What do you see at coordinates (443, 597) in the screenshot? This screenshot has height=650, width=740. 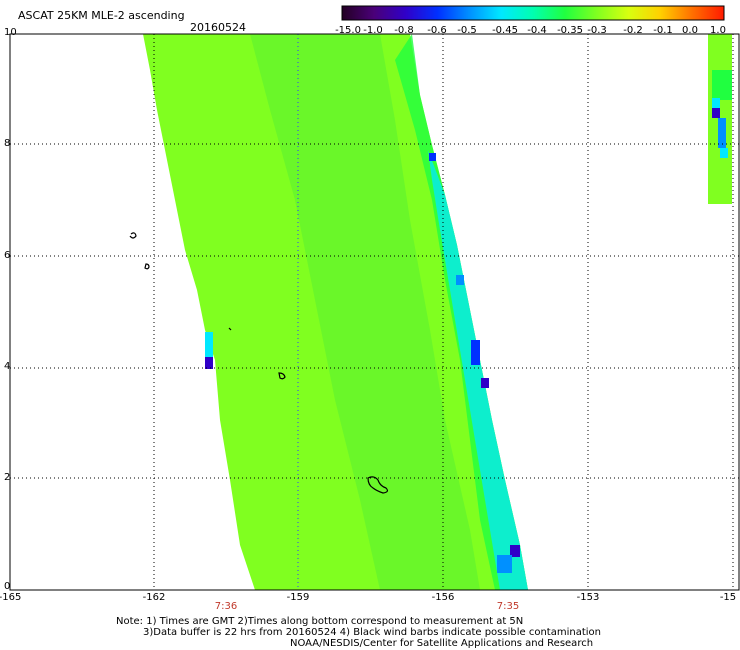 I see `x-tick-label: -156` at bounding box center [443, 597].